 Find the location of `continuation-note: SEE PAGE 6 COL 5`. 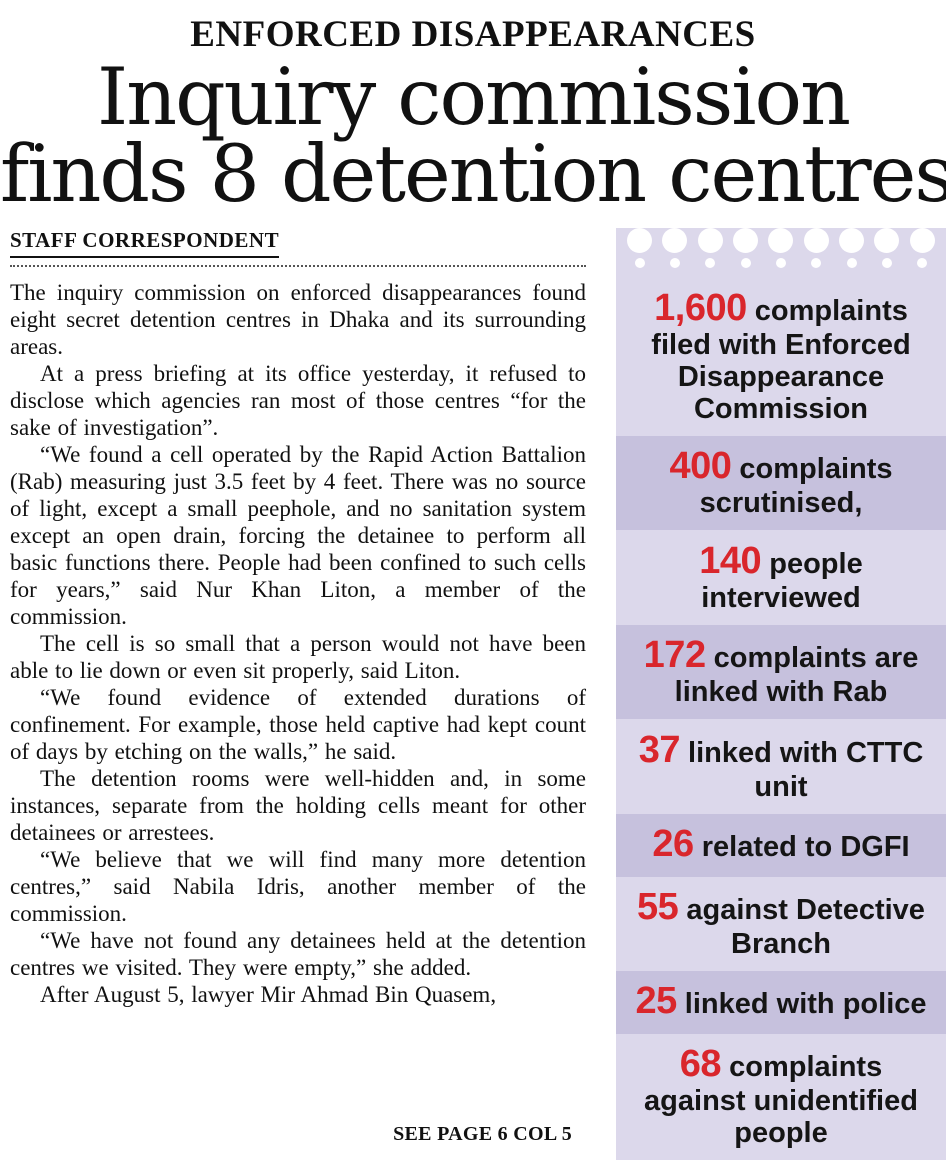

continuation-note: SEE PAGE 6 COL 5 is located at coordinates (482, 1134).